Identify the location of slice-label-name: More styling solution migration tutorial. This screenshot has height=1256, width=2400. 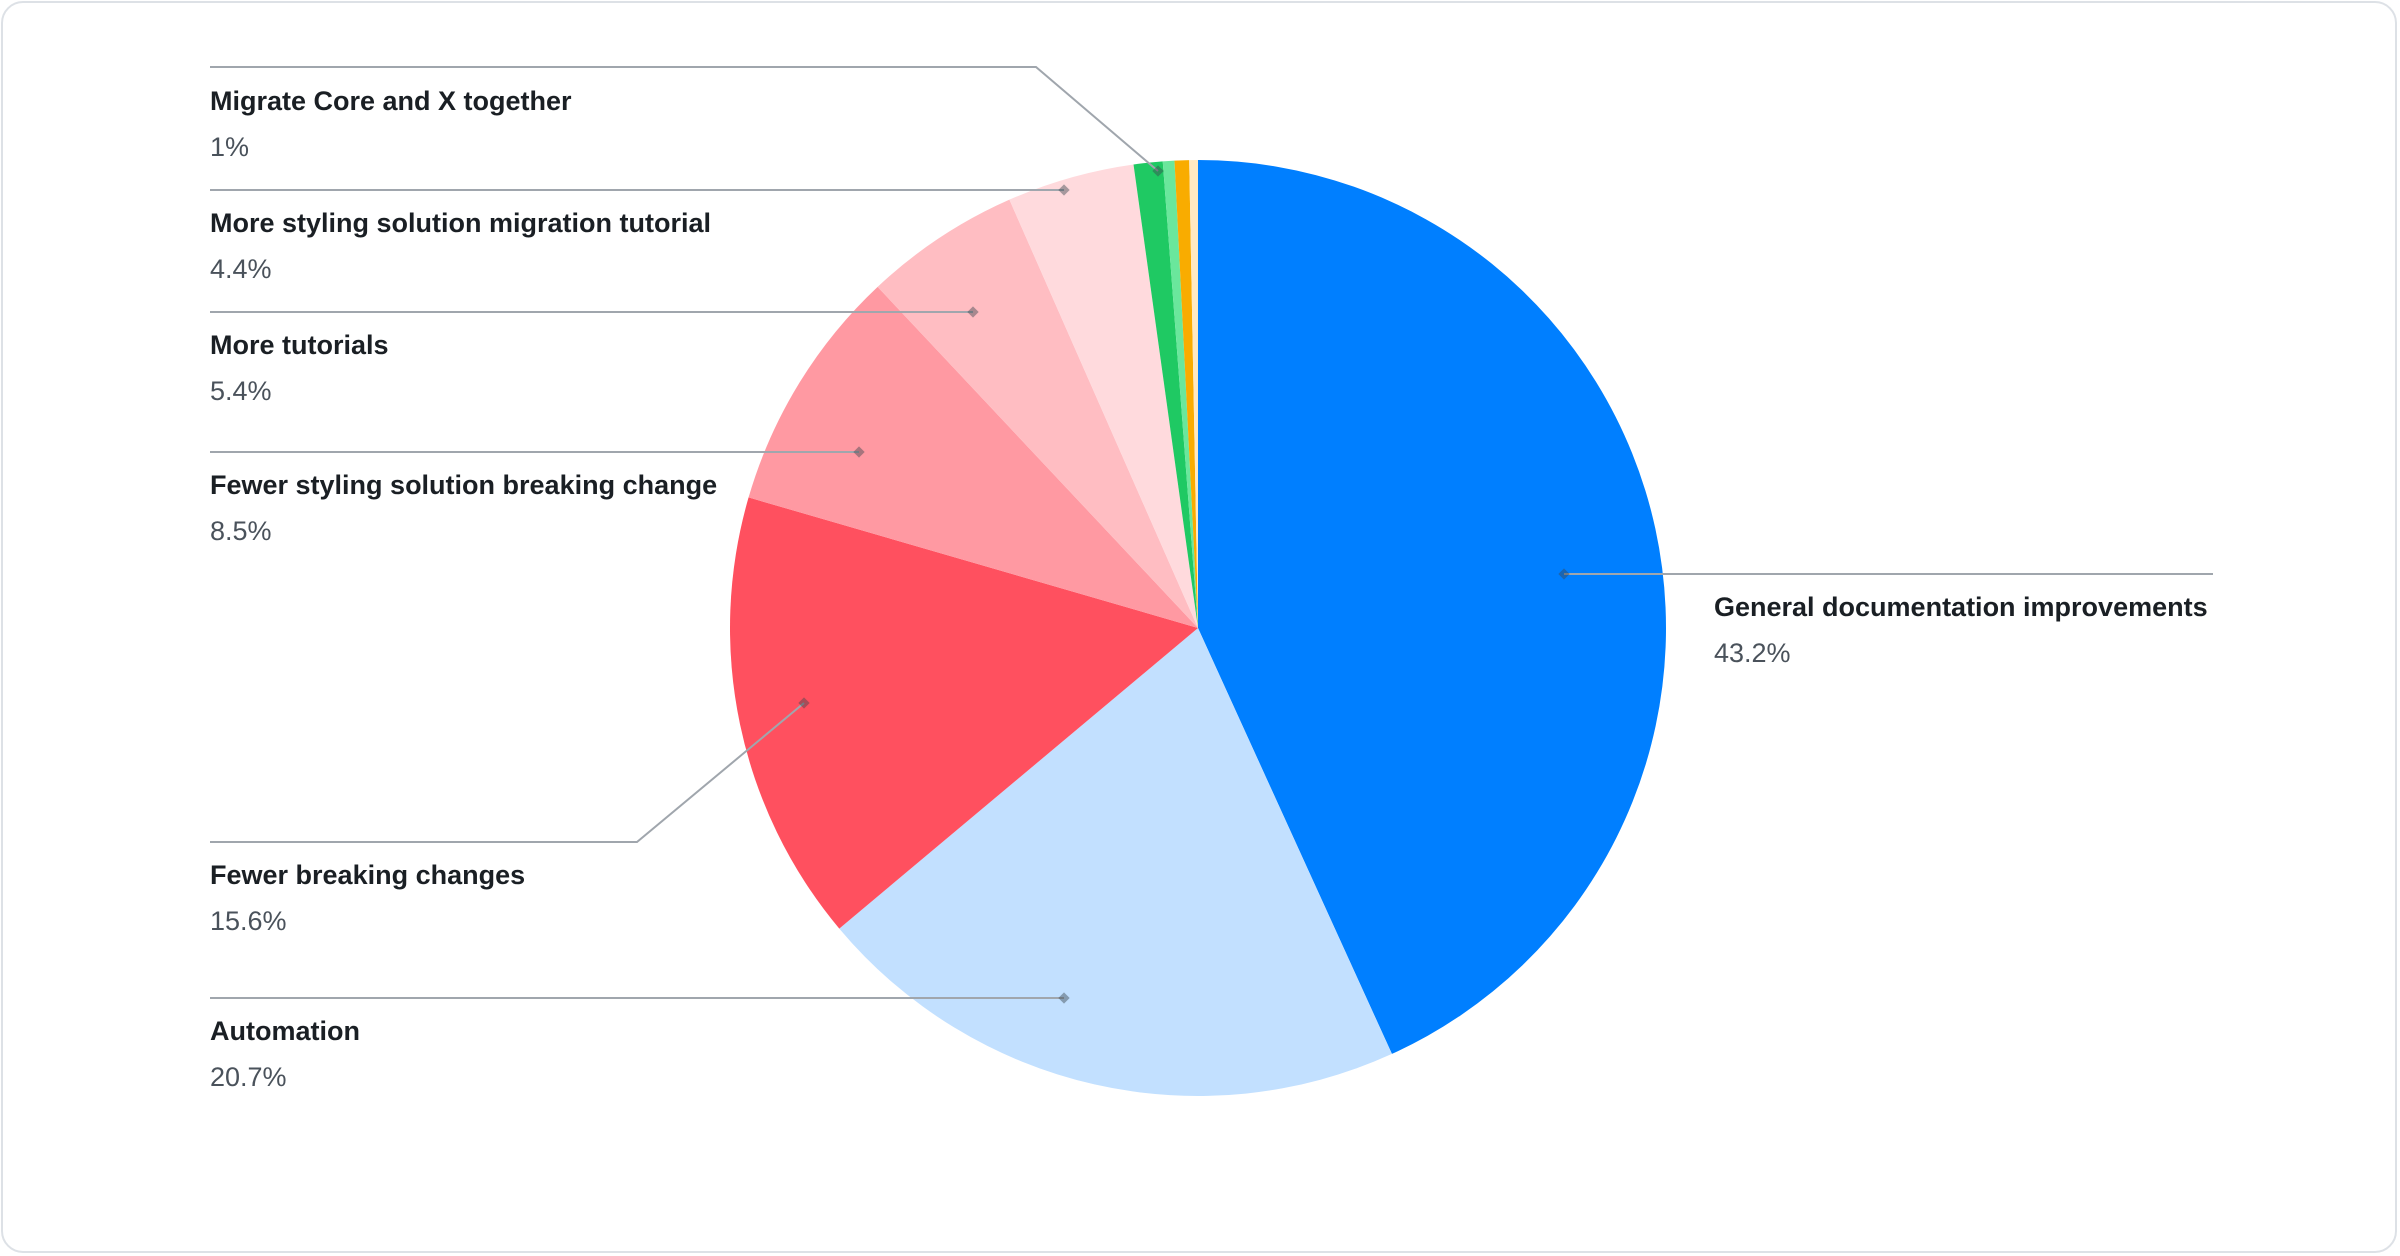
(460, 223).